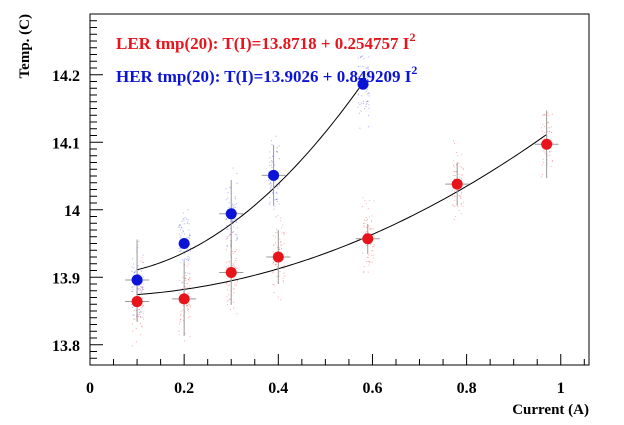 This screenshot has width=624, height=425. Describe the element at coordinates (137, 280) in the screenshot. I see `data-point-her` at that location.